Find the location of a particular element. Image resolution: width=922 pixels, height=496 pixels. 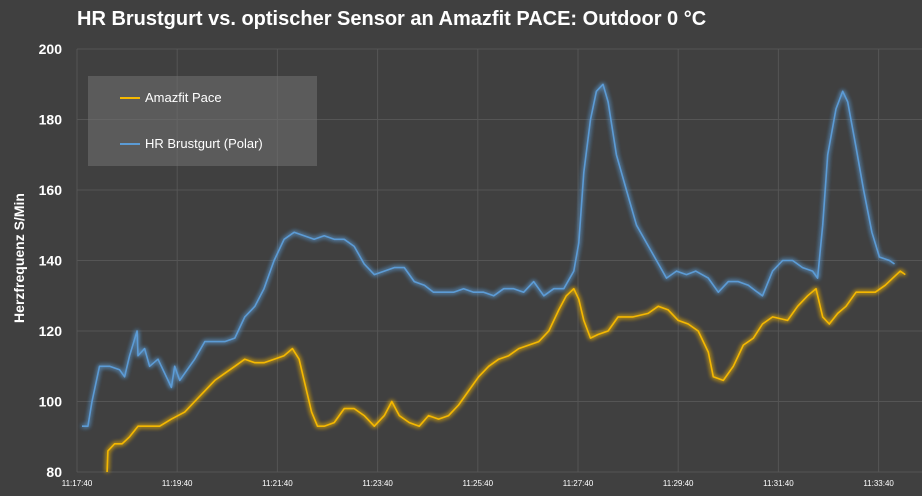

y-axis-label: Herzfrequenz S/Min is located at coordinates (19, 258).